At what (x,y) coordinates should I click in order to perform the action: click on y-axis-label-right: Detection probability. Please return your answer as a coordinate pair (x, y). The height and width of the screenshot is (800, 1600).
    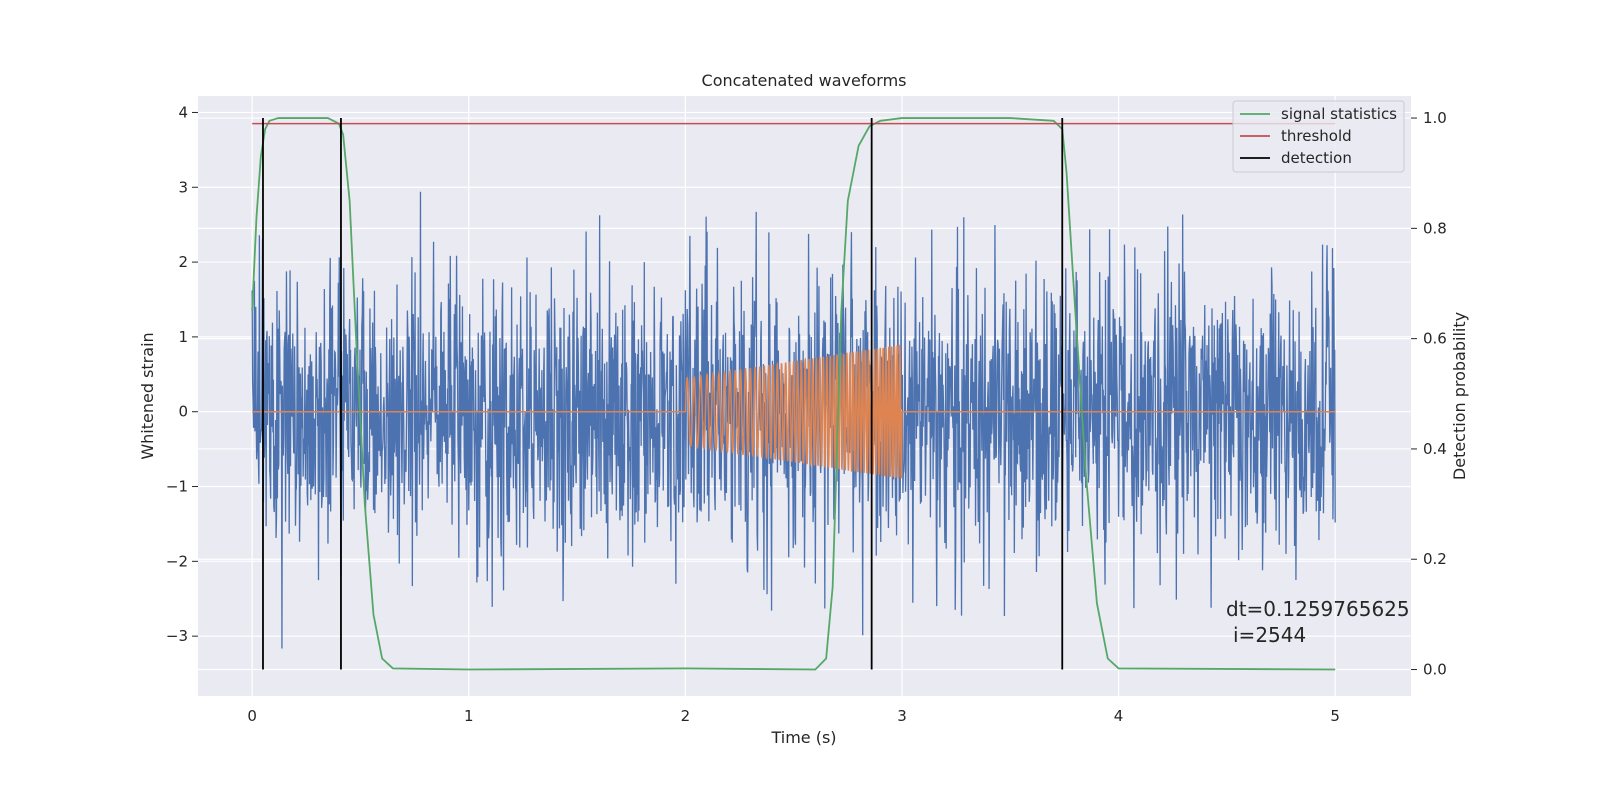
    Looking at the image, I should click on (1459, 396).